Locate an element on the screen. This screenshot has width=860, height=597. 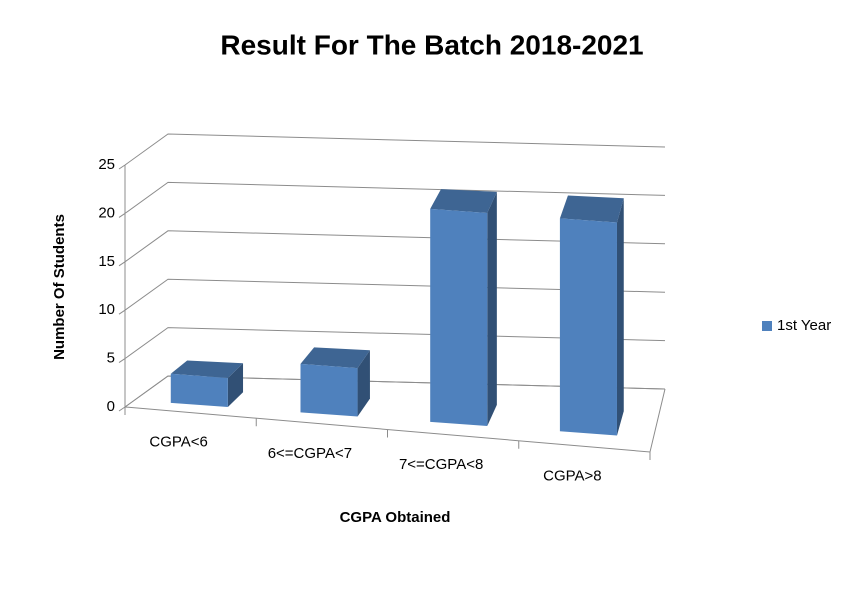
x-tick-label: 6<=CGPA<7 is located at coordinates (310, 453).